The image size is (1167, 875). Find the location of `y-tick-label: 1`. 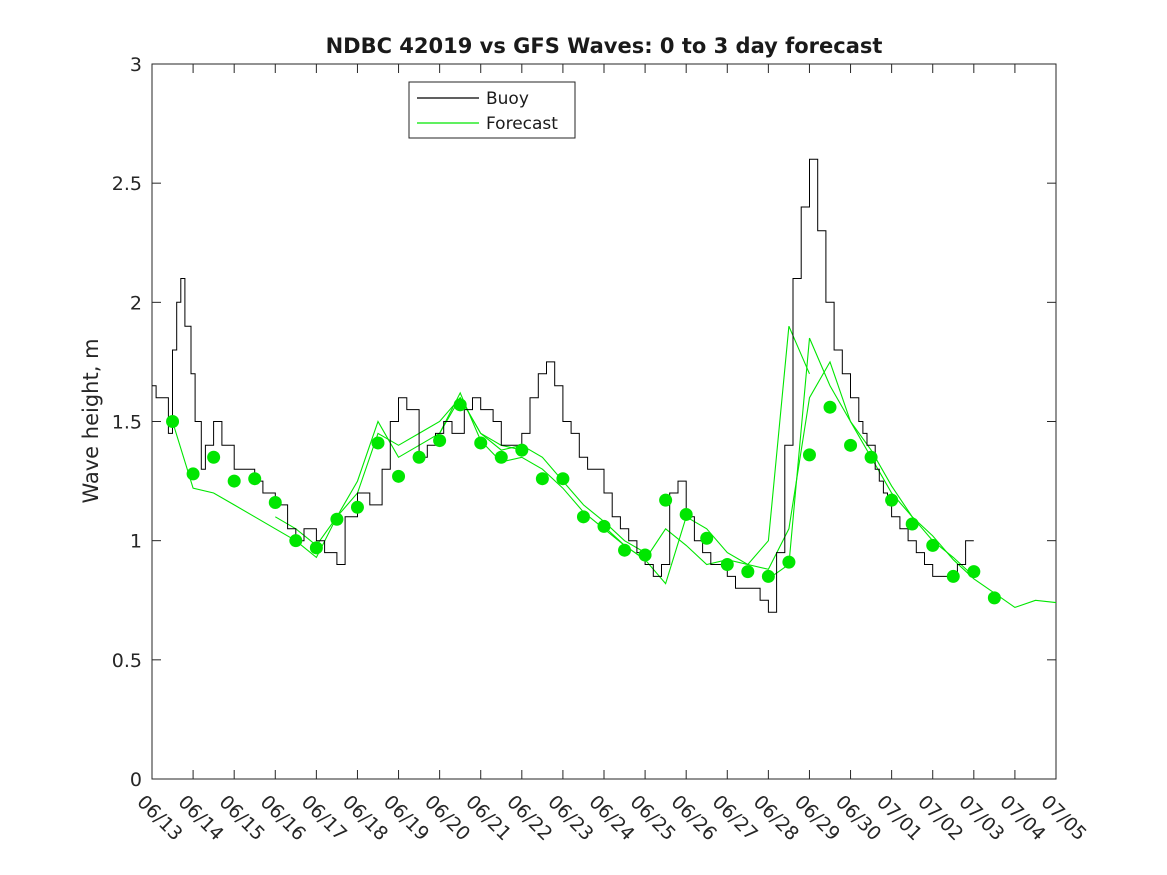

y-tick-label: 1 is located at coordinates (136, 542).